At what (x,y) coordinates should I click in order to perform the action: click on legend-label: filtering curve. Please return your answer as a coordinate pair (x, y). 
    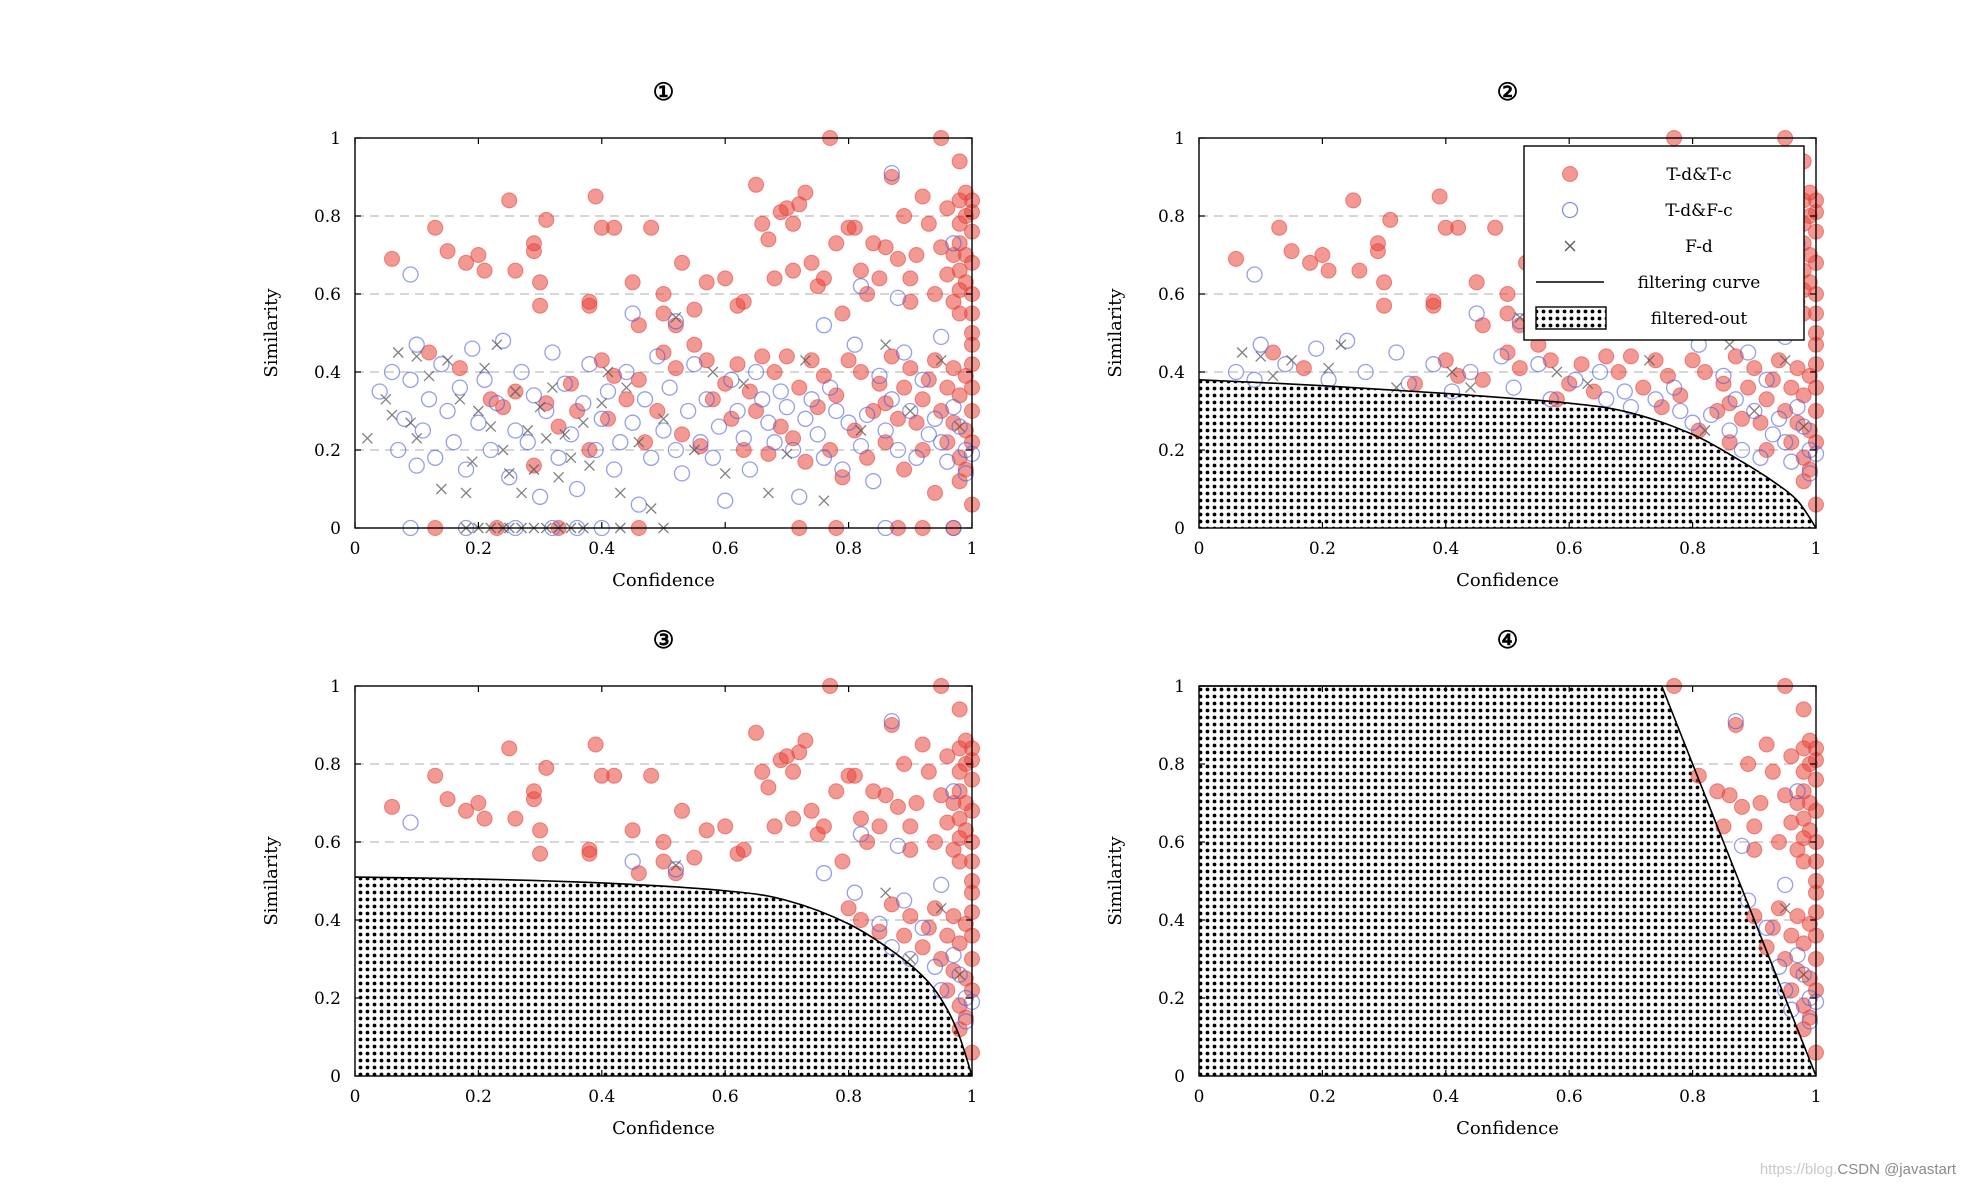
    Looking at the image, I should click on (1699, 283).